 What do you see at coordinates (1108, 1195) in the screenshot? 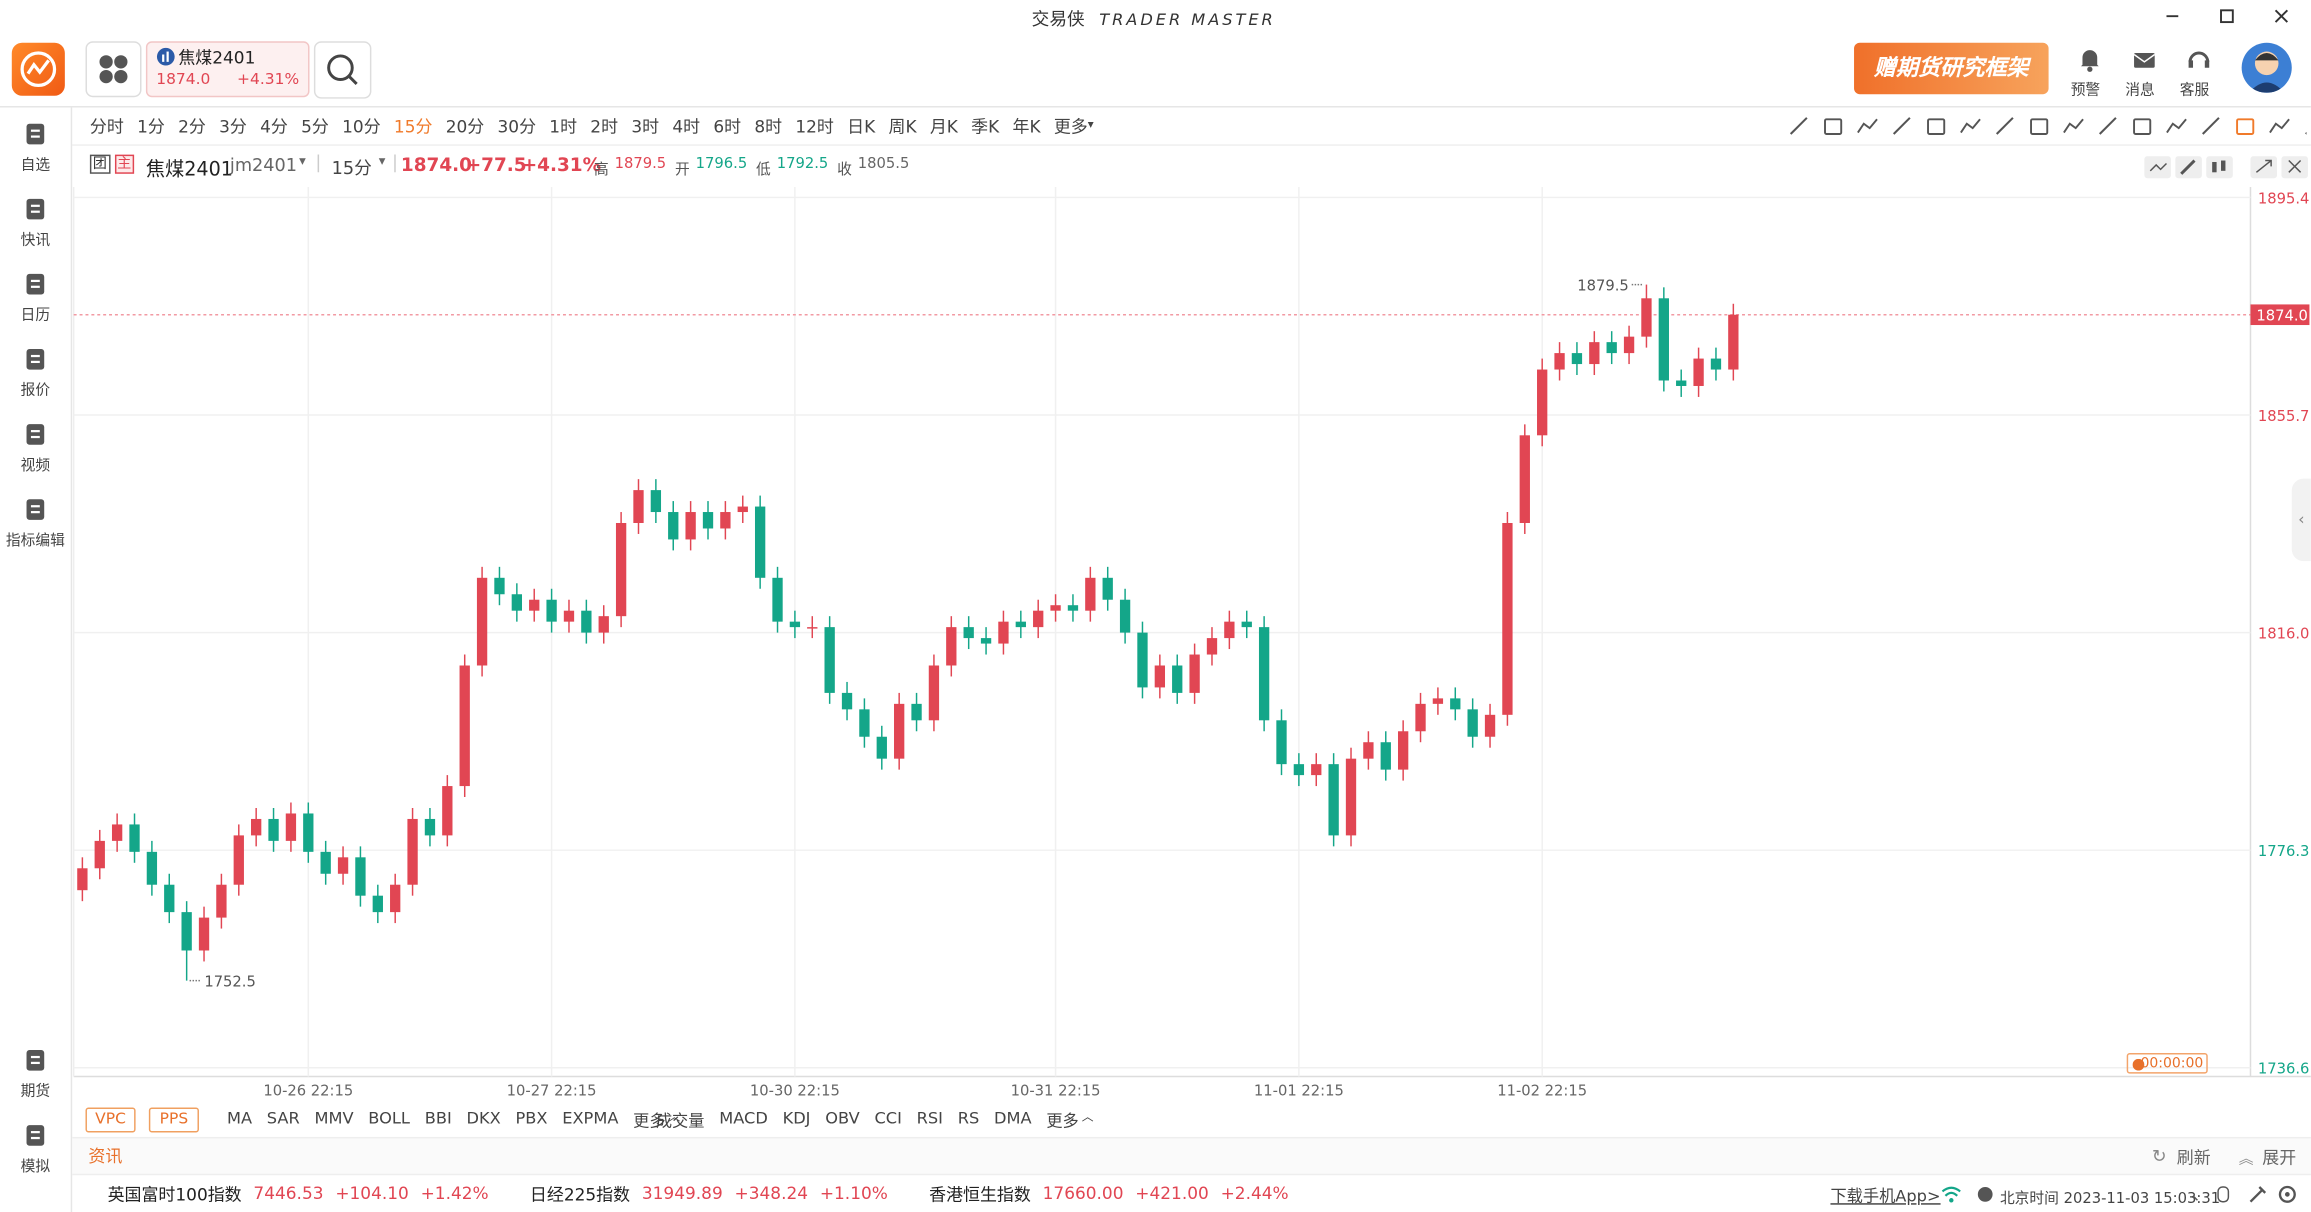
I see `index-ticker: 香港恒生指数 17660.00 +421.00 +2.44%` at bounding box center [1108, 1195].